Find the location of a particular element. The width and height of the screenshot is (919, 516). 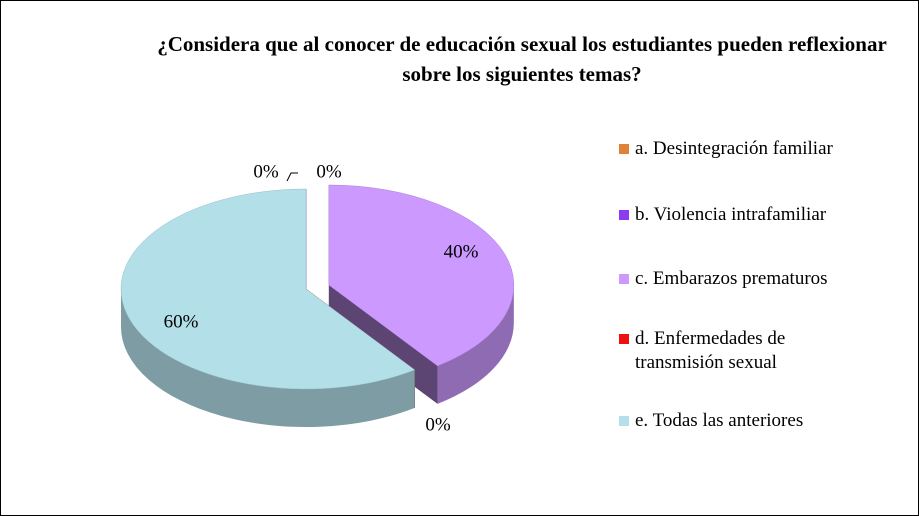

legend-item: d. Enfermedades de transmisión sexual is located at coordinates (747, 351).